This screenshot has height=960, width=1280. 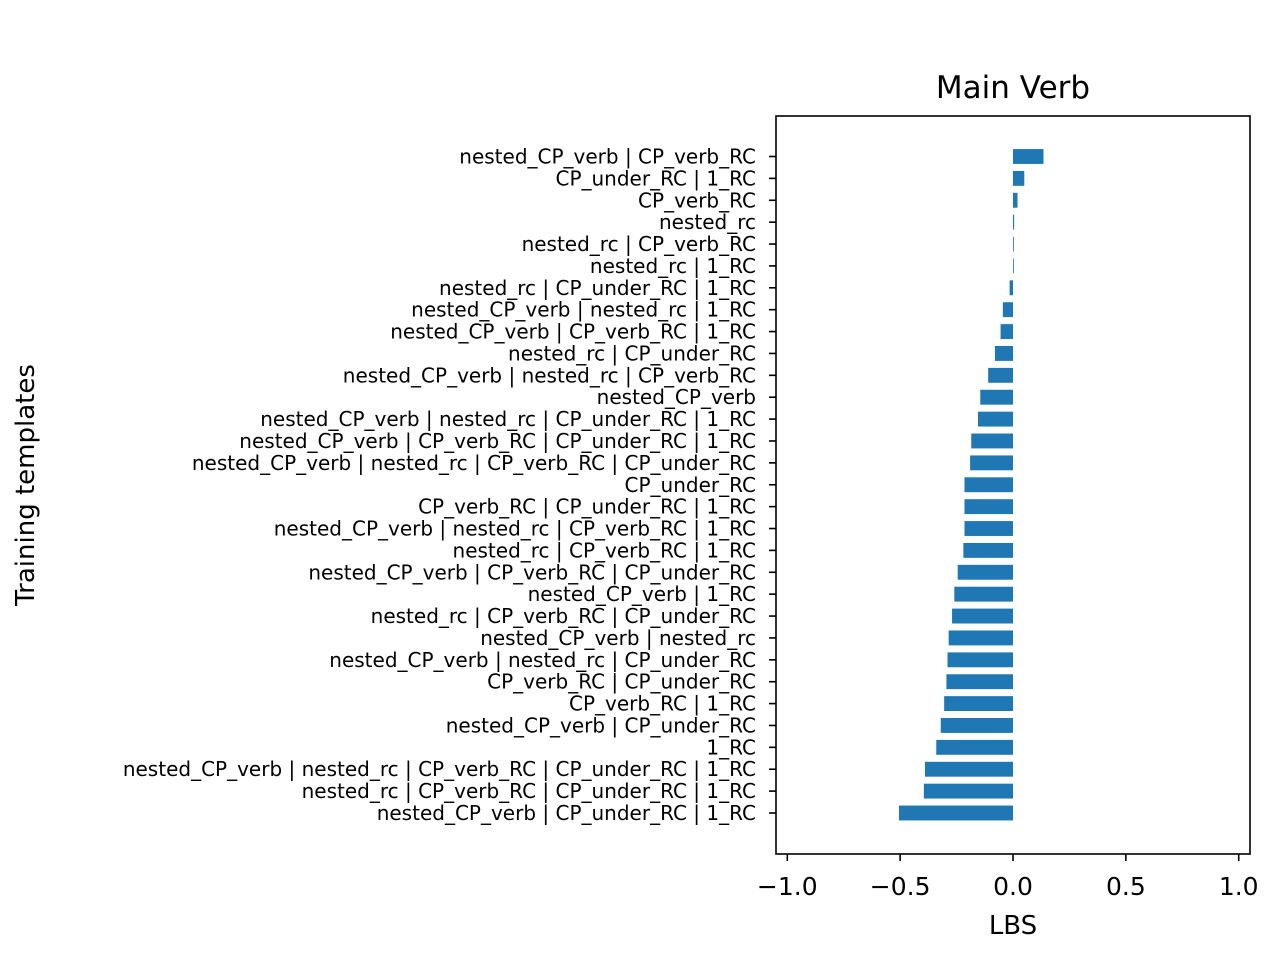 I want to click on y-tick-label: CP_verb_RC, so click(x=697, y=200).